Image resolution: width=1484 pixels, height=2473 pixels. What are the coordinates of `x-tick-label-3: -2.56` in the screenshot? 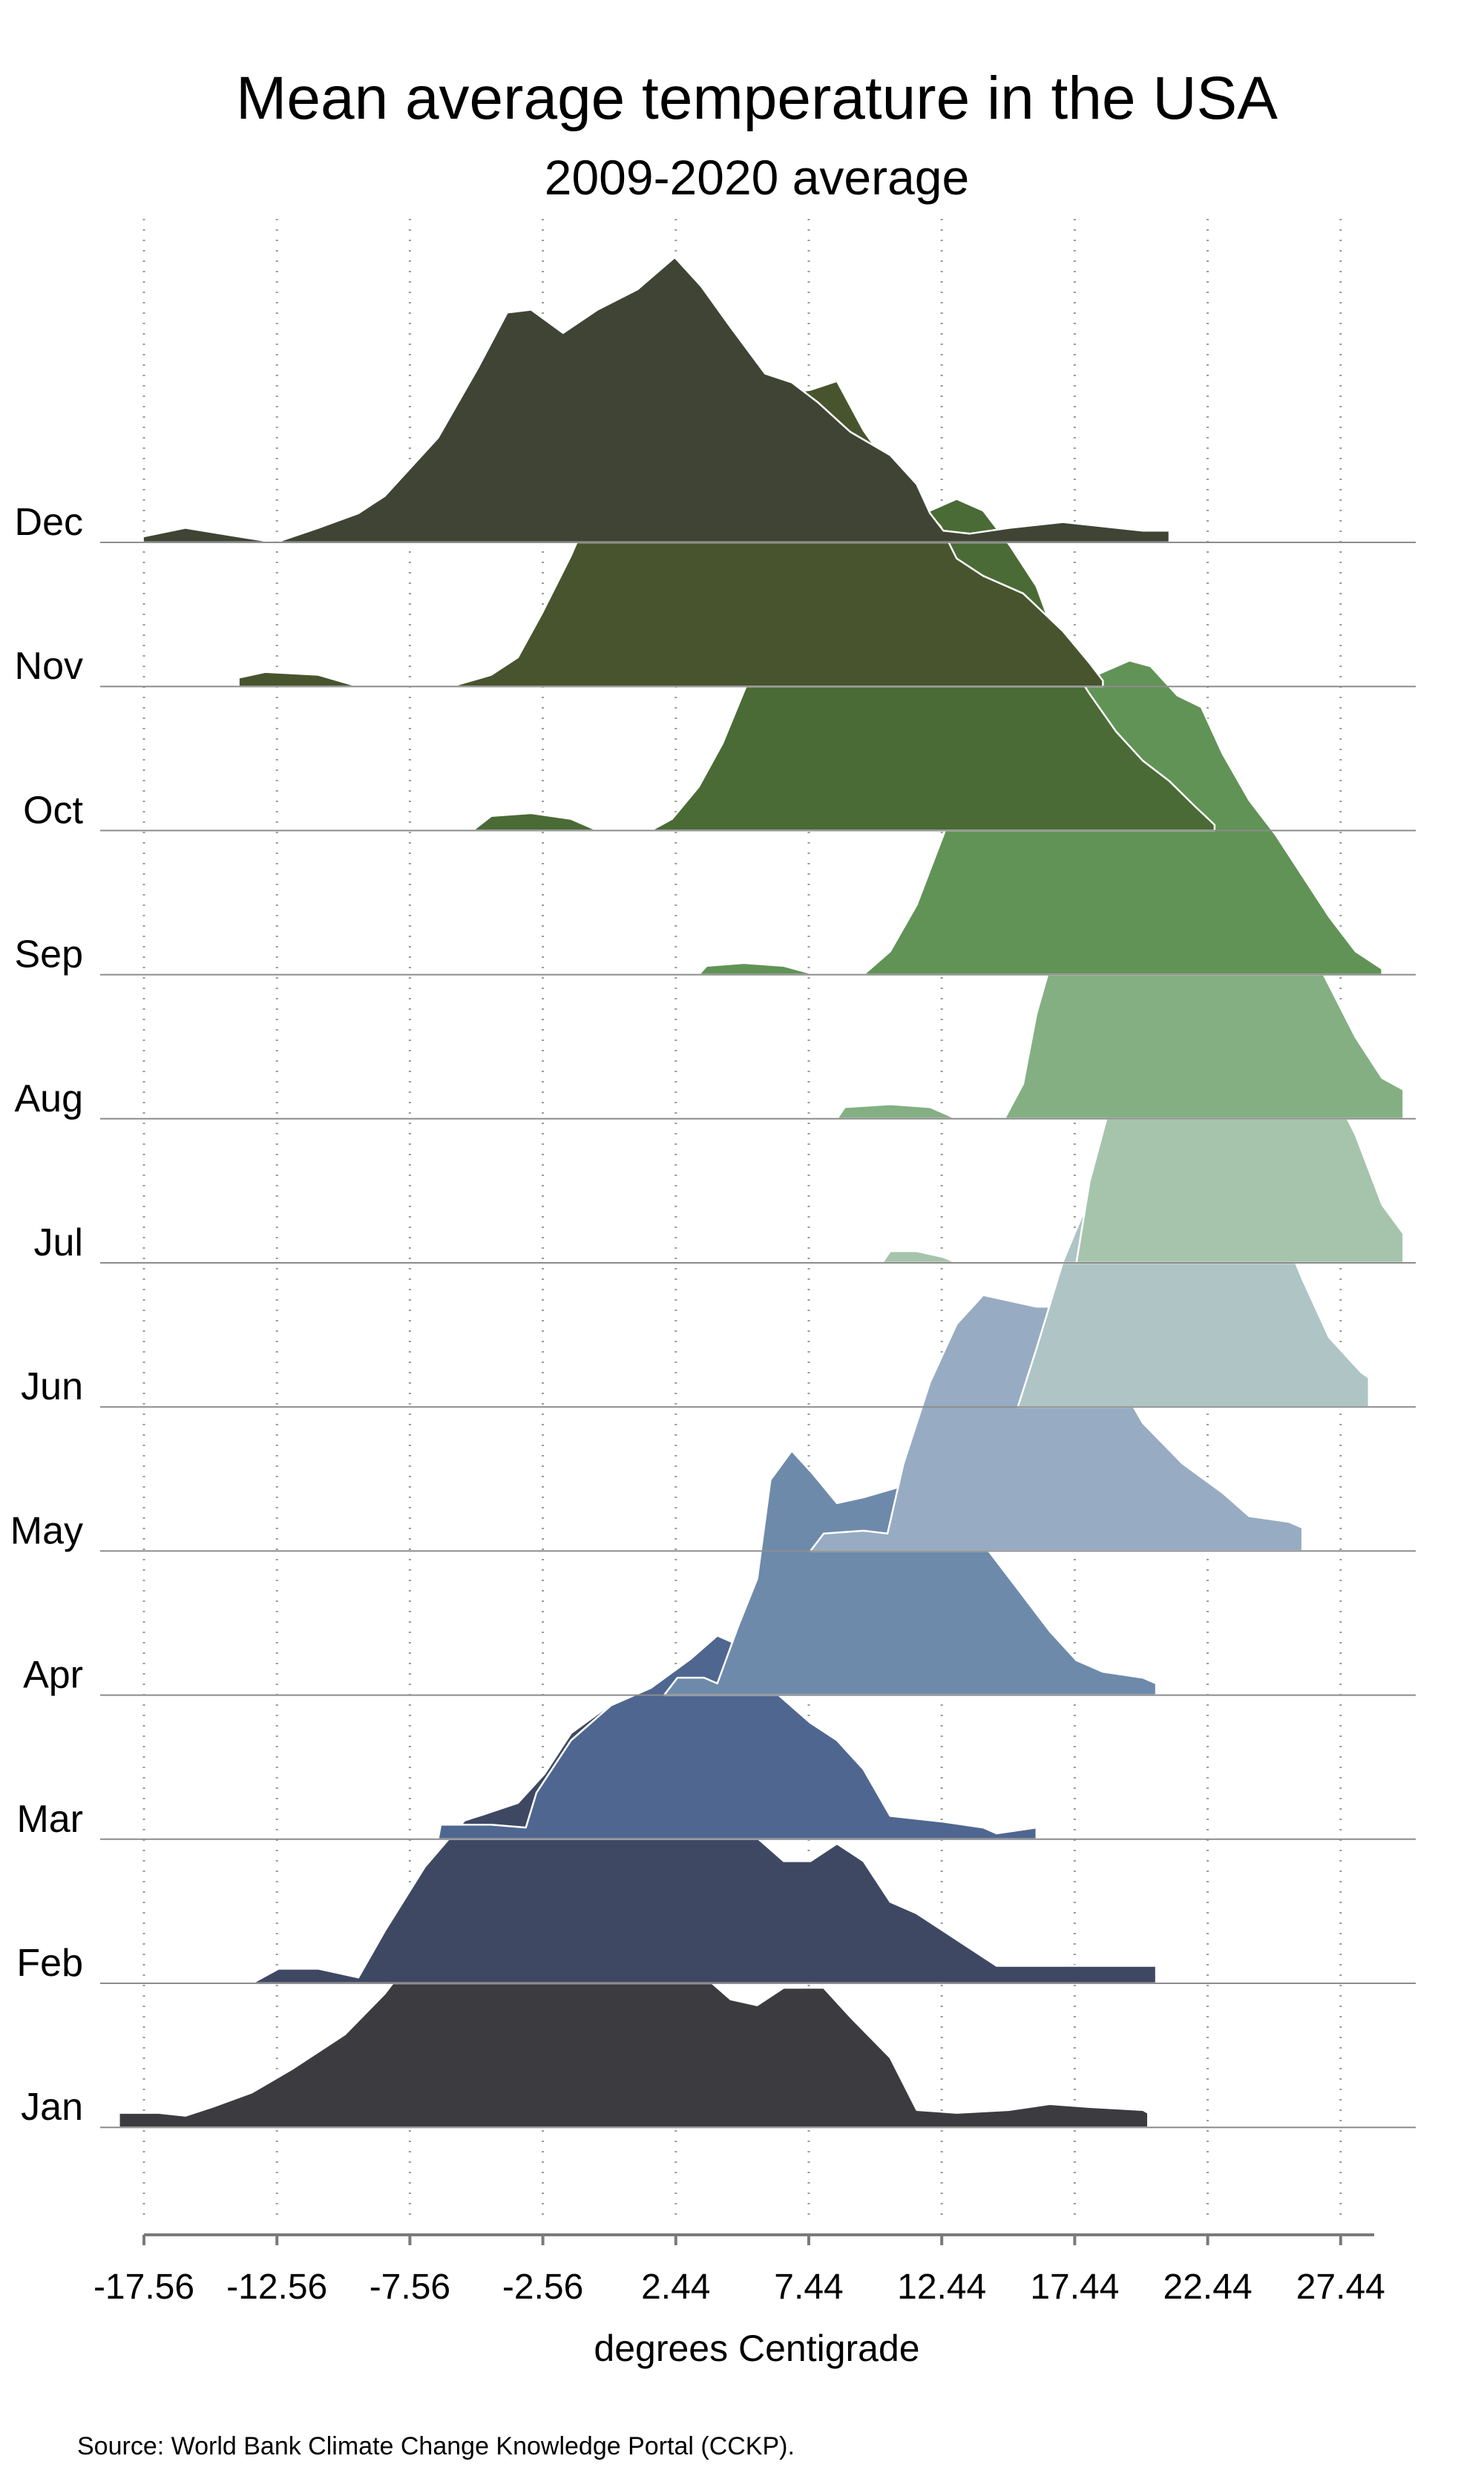 It's located at (542, 2287).